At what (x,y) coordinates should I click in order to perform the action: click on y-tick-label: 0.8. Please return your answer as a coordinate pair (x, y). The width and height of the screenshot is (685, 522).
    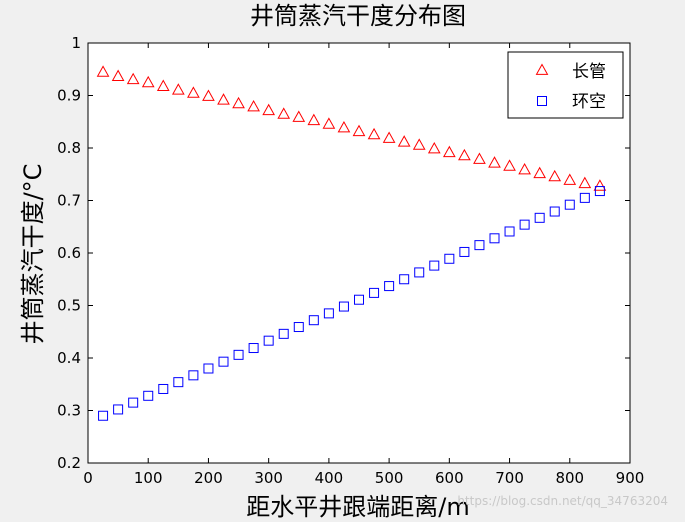
    Looking at the image, I should click on (69, 148).